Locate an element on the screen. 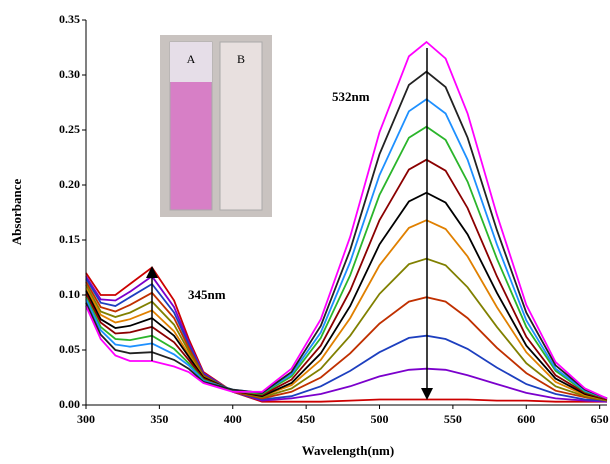 This screenshot has height=464, width=610. x-tick-label: 300 is located at coordinates (86, 419).